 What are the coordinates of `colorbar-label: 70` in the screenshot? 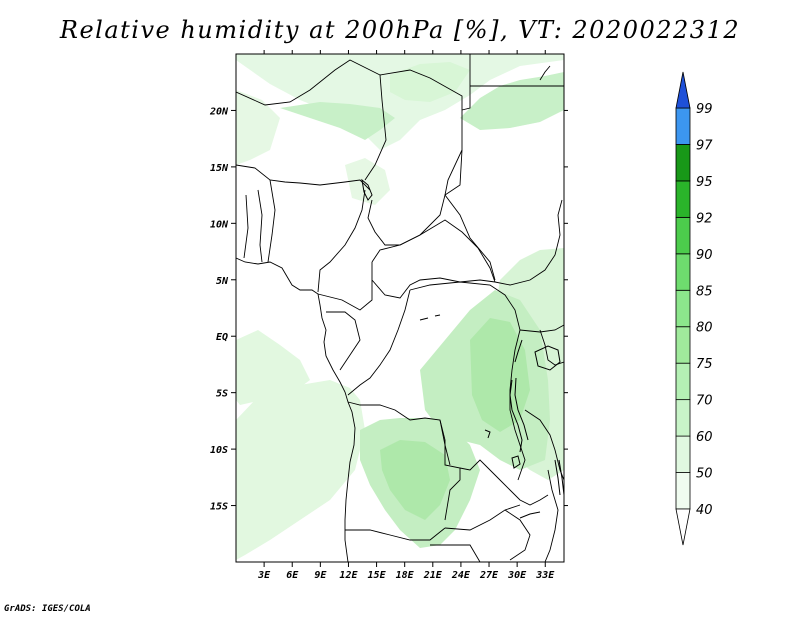 It's located at (704, 401).